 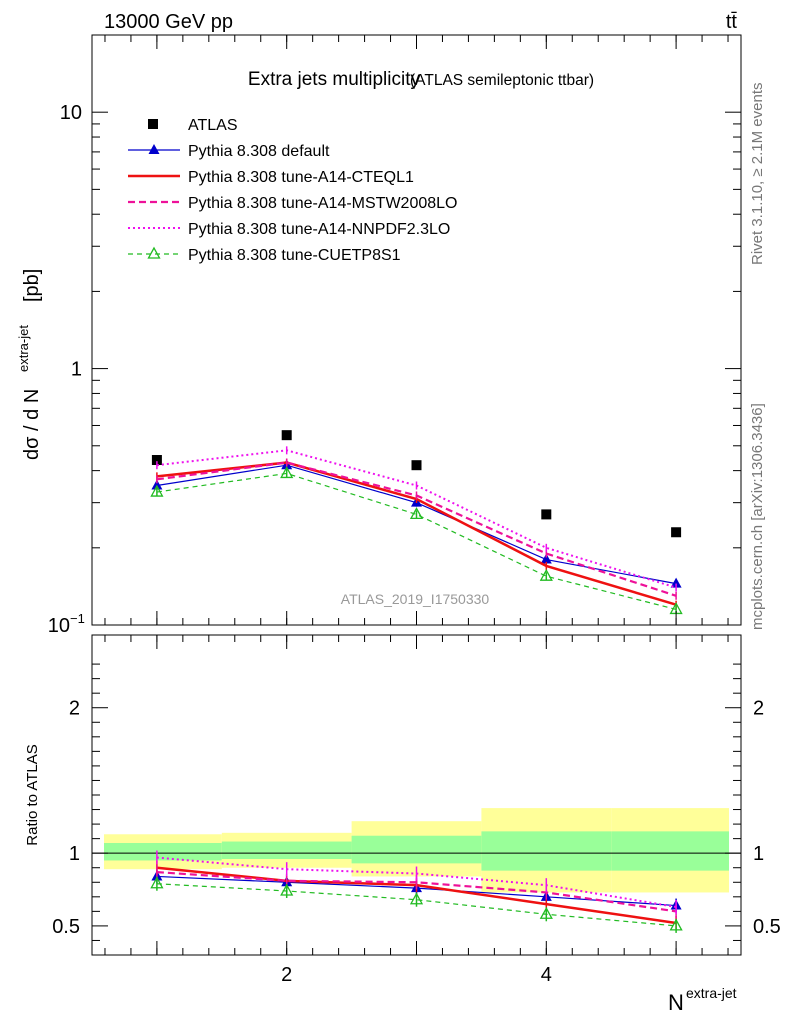 What do you see at coordinates (32, 794) in the screenshot?
I see `ratio-y-axis-title: Ratio to ATLAS` at bounding box center [32, 794].